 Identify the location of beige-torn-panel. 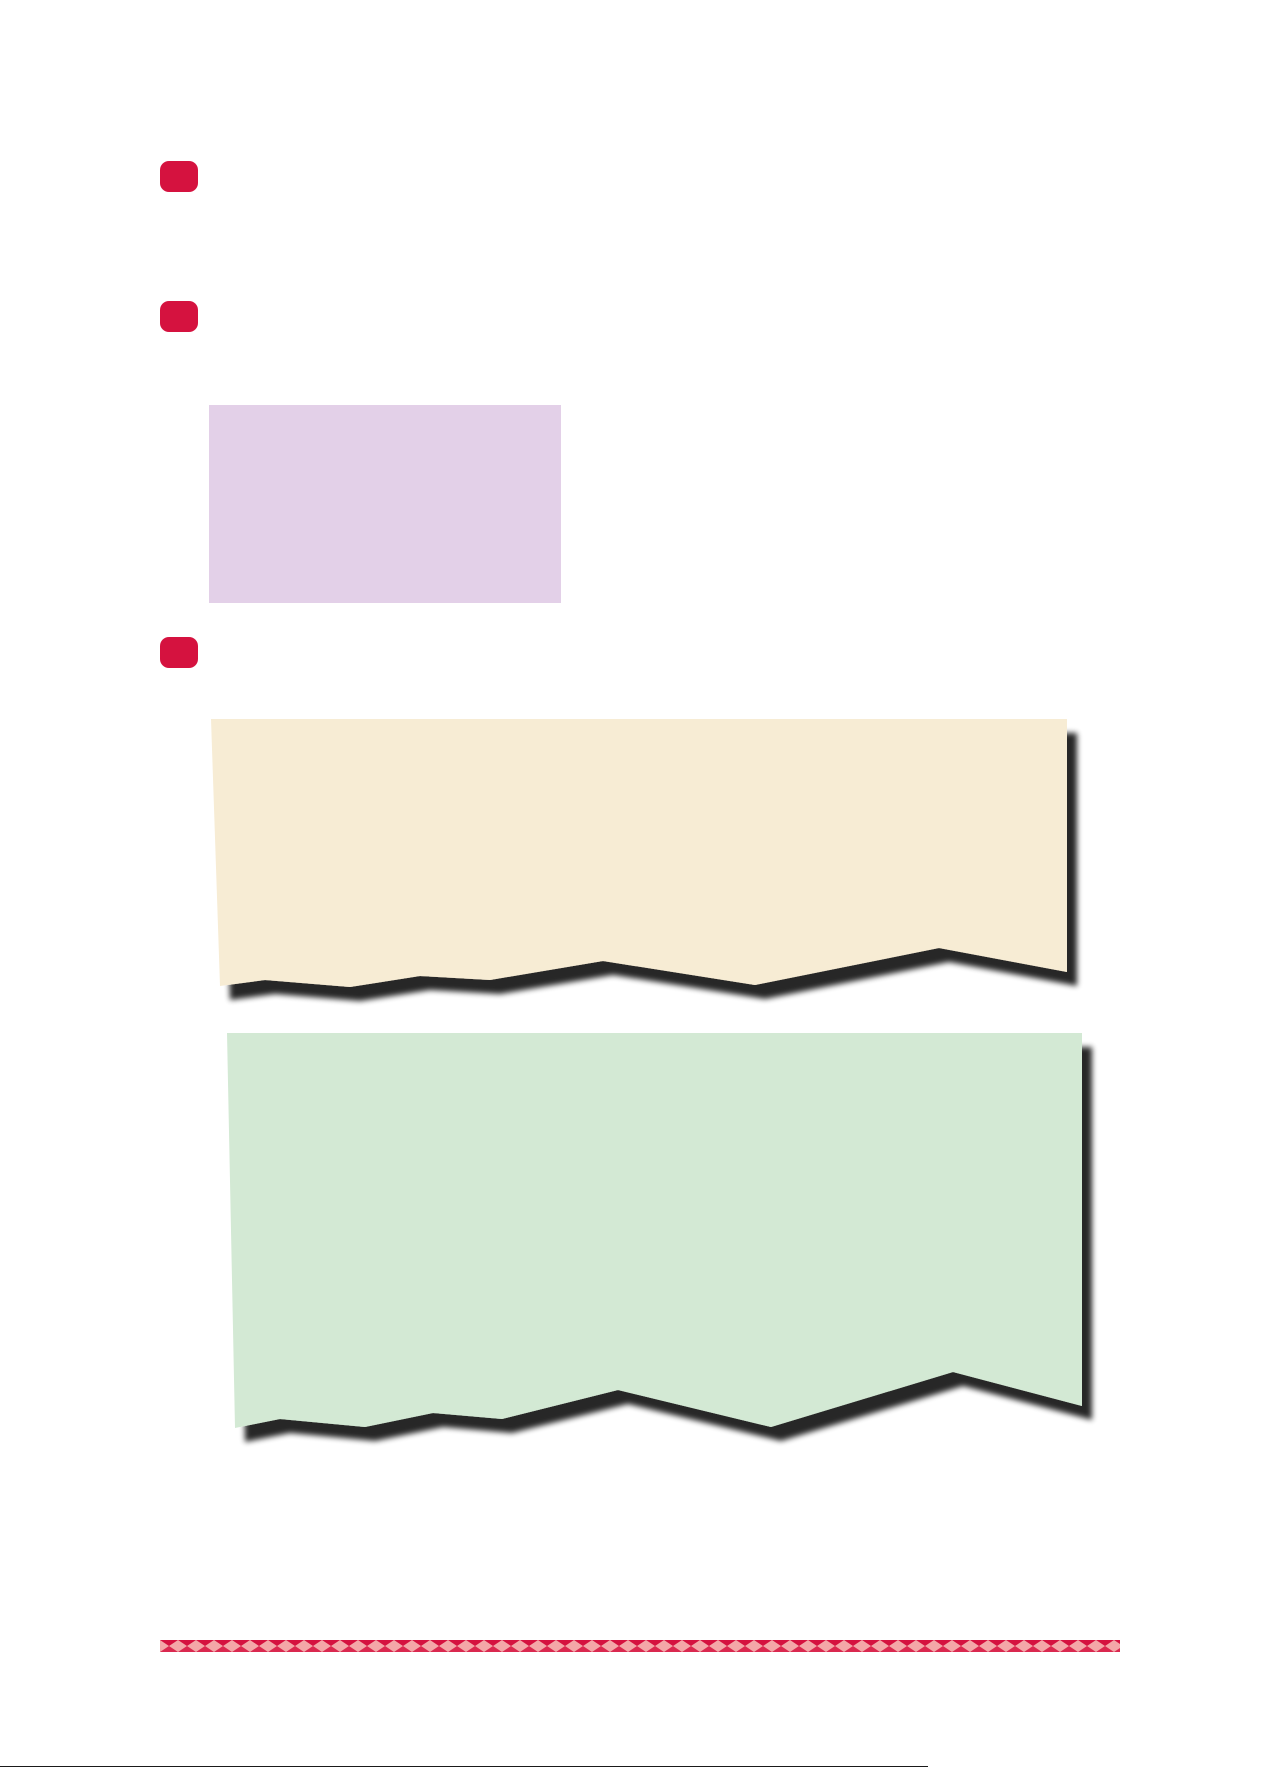
(639, 853).